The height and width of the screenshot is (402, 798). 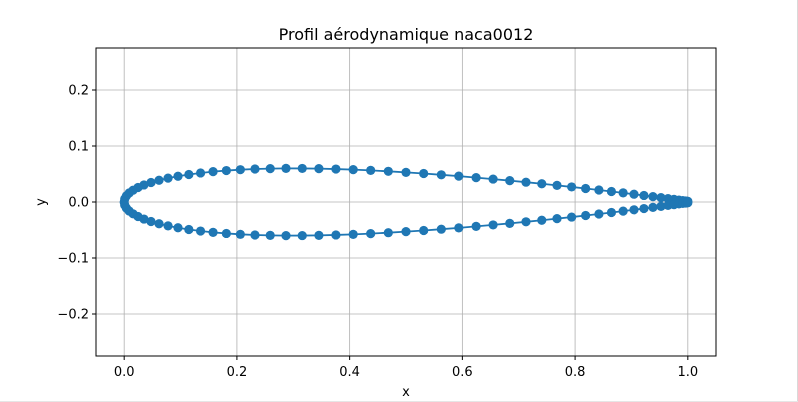 What do you see at coordinates (406, 368) in the screenshot?
I see `x-ticks: 0.0 0.2 0.4 0.6 0.8 1.0` at bounding box center [406, 368].